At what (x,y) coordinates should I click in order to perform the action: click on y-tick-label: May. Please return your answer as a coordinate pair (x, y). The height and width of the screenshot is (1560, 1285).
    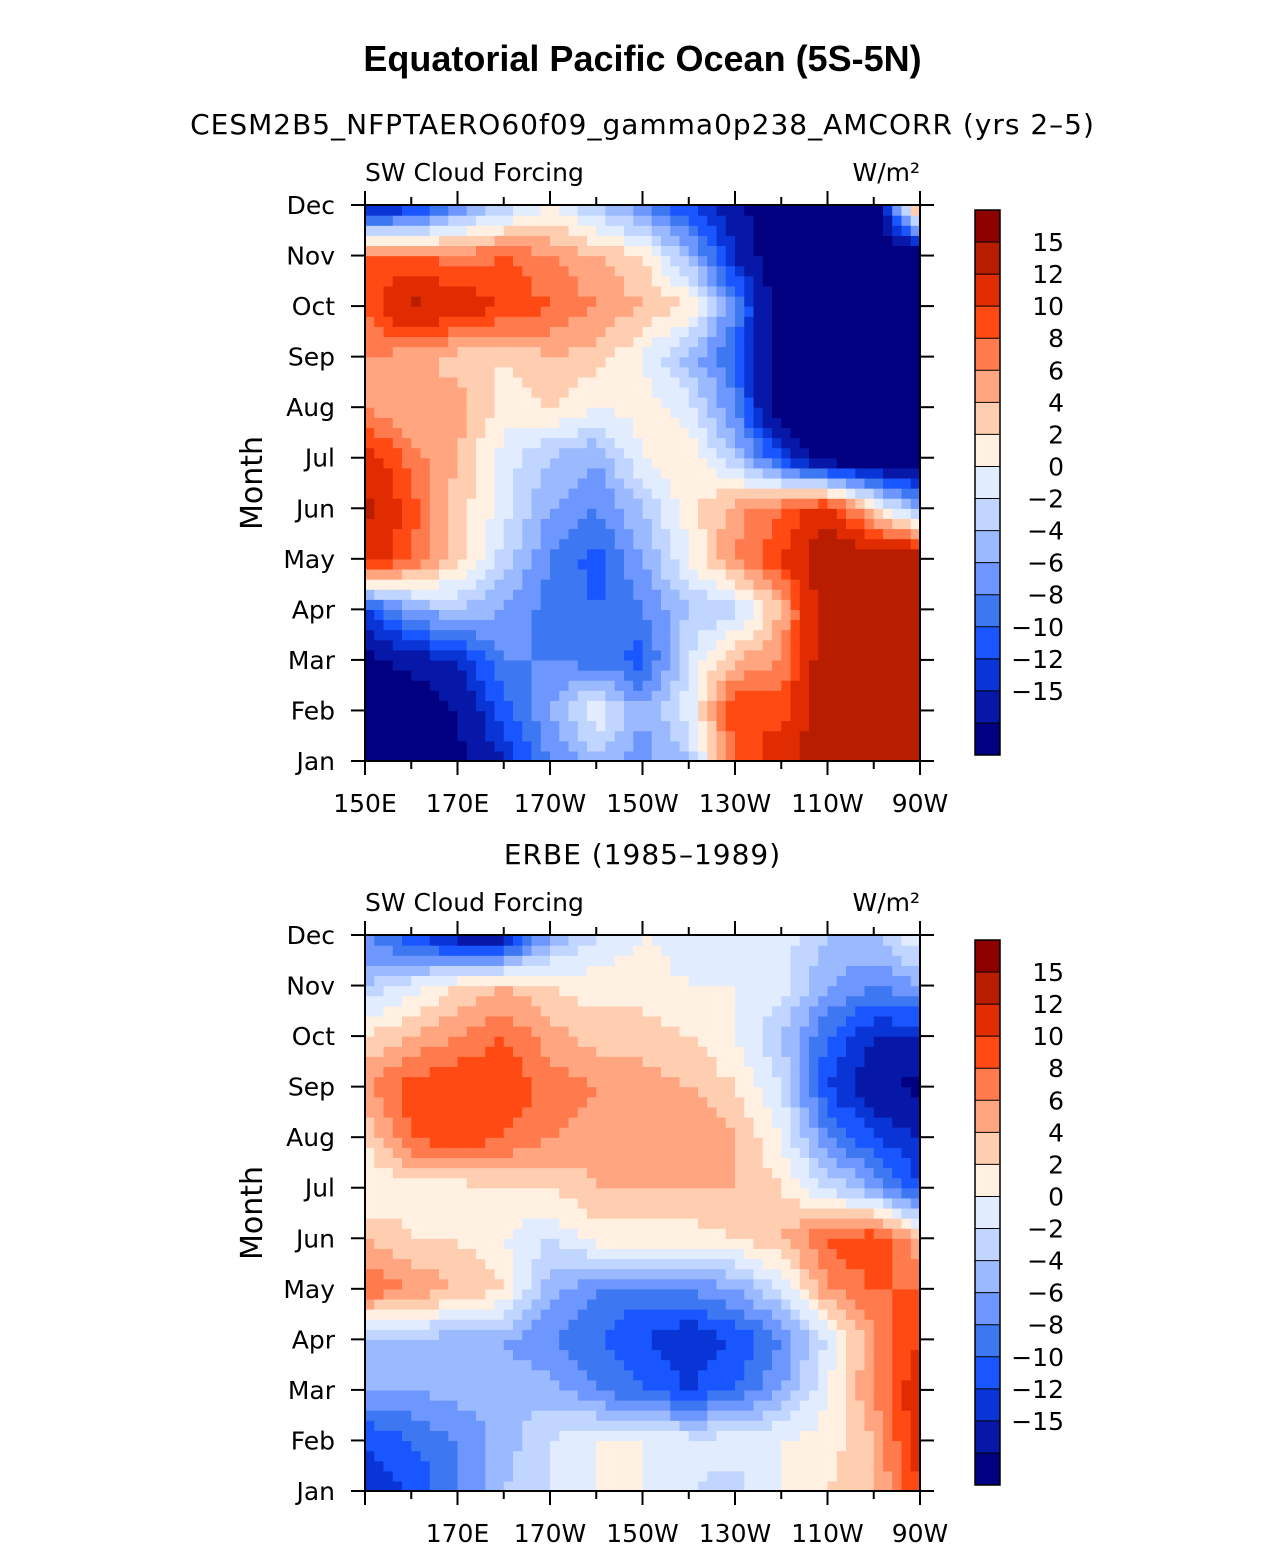
    Looking at the image, I should click on (309, 559).